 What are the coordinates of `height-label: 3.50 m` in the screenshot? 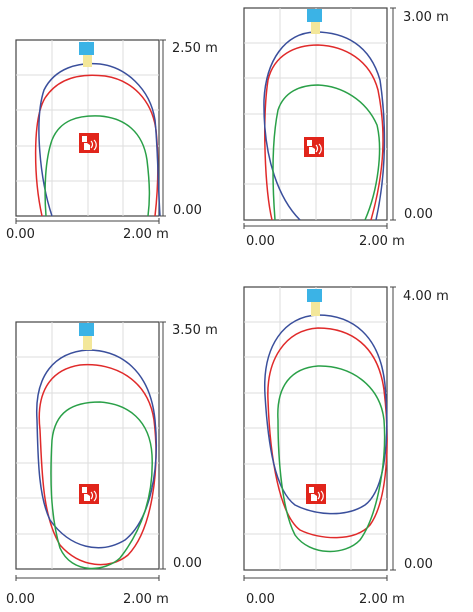 It's located at (195, 330).